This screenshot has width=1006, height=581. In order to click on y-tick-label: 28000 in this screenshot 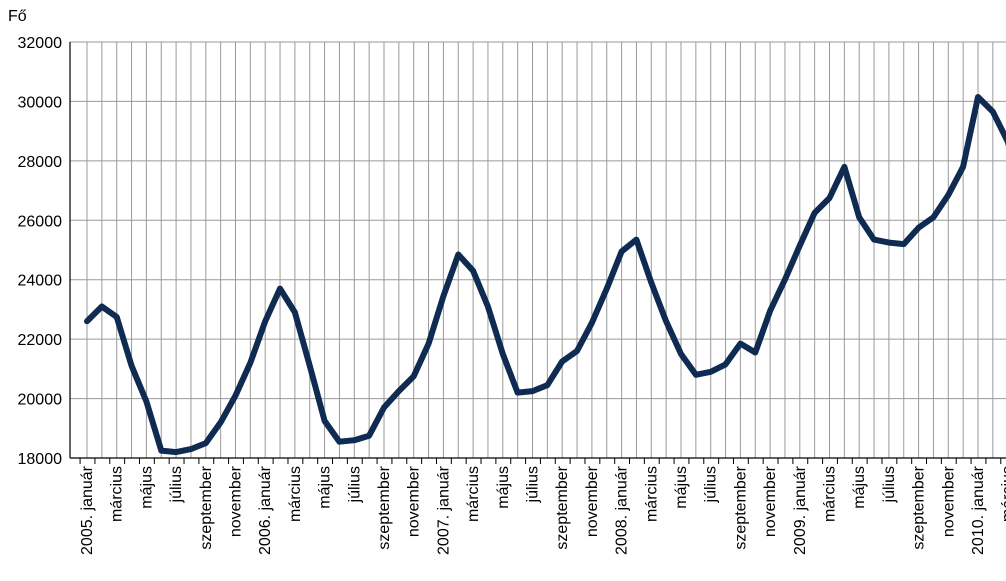, I will do `click(40, 162)`.